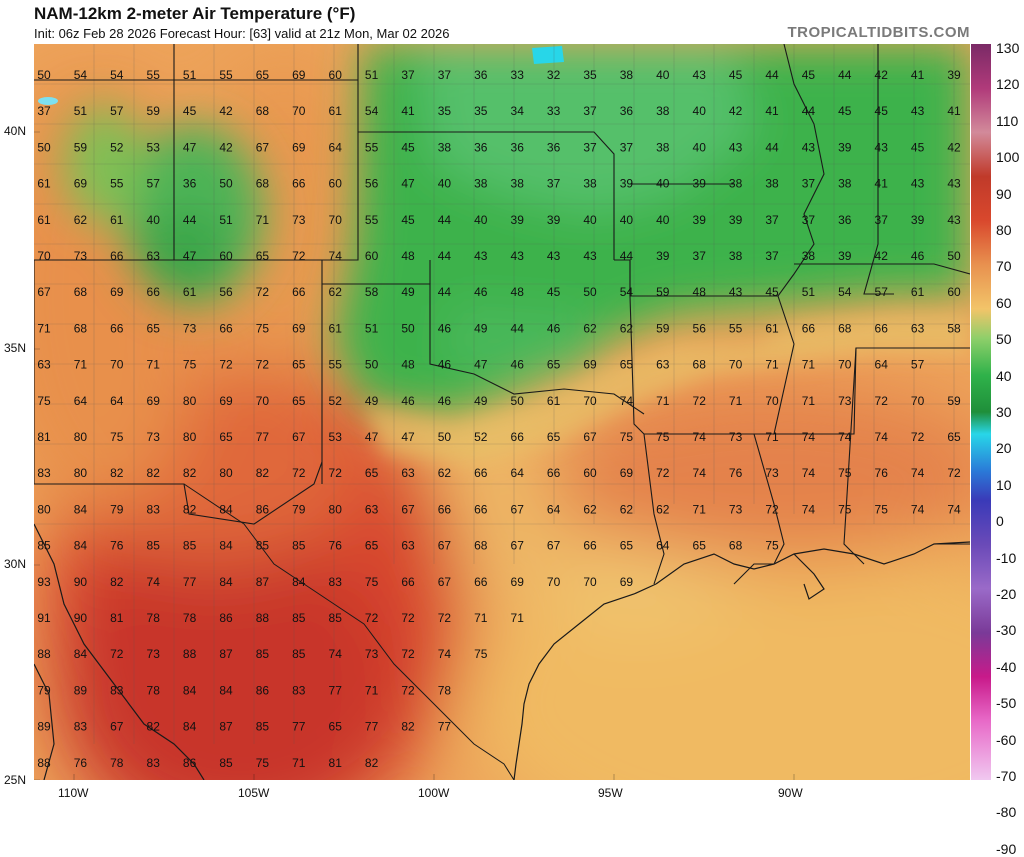 The height and width of the screenshot is (857, 1024). Describe the element at coordinates (81, 328) in the screenshot. I see `station-temperature: 68` at that location.